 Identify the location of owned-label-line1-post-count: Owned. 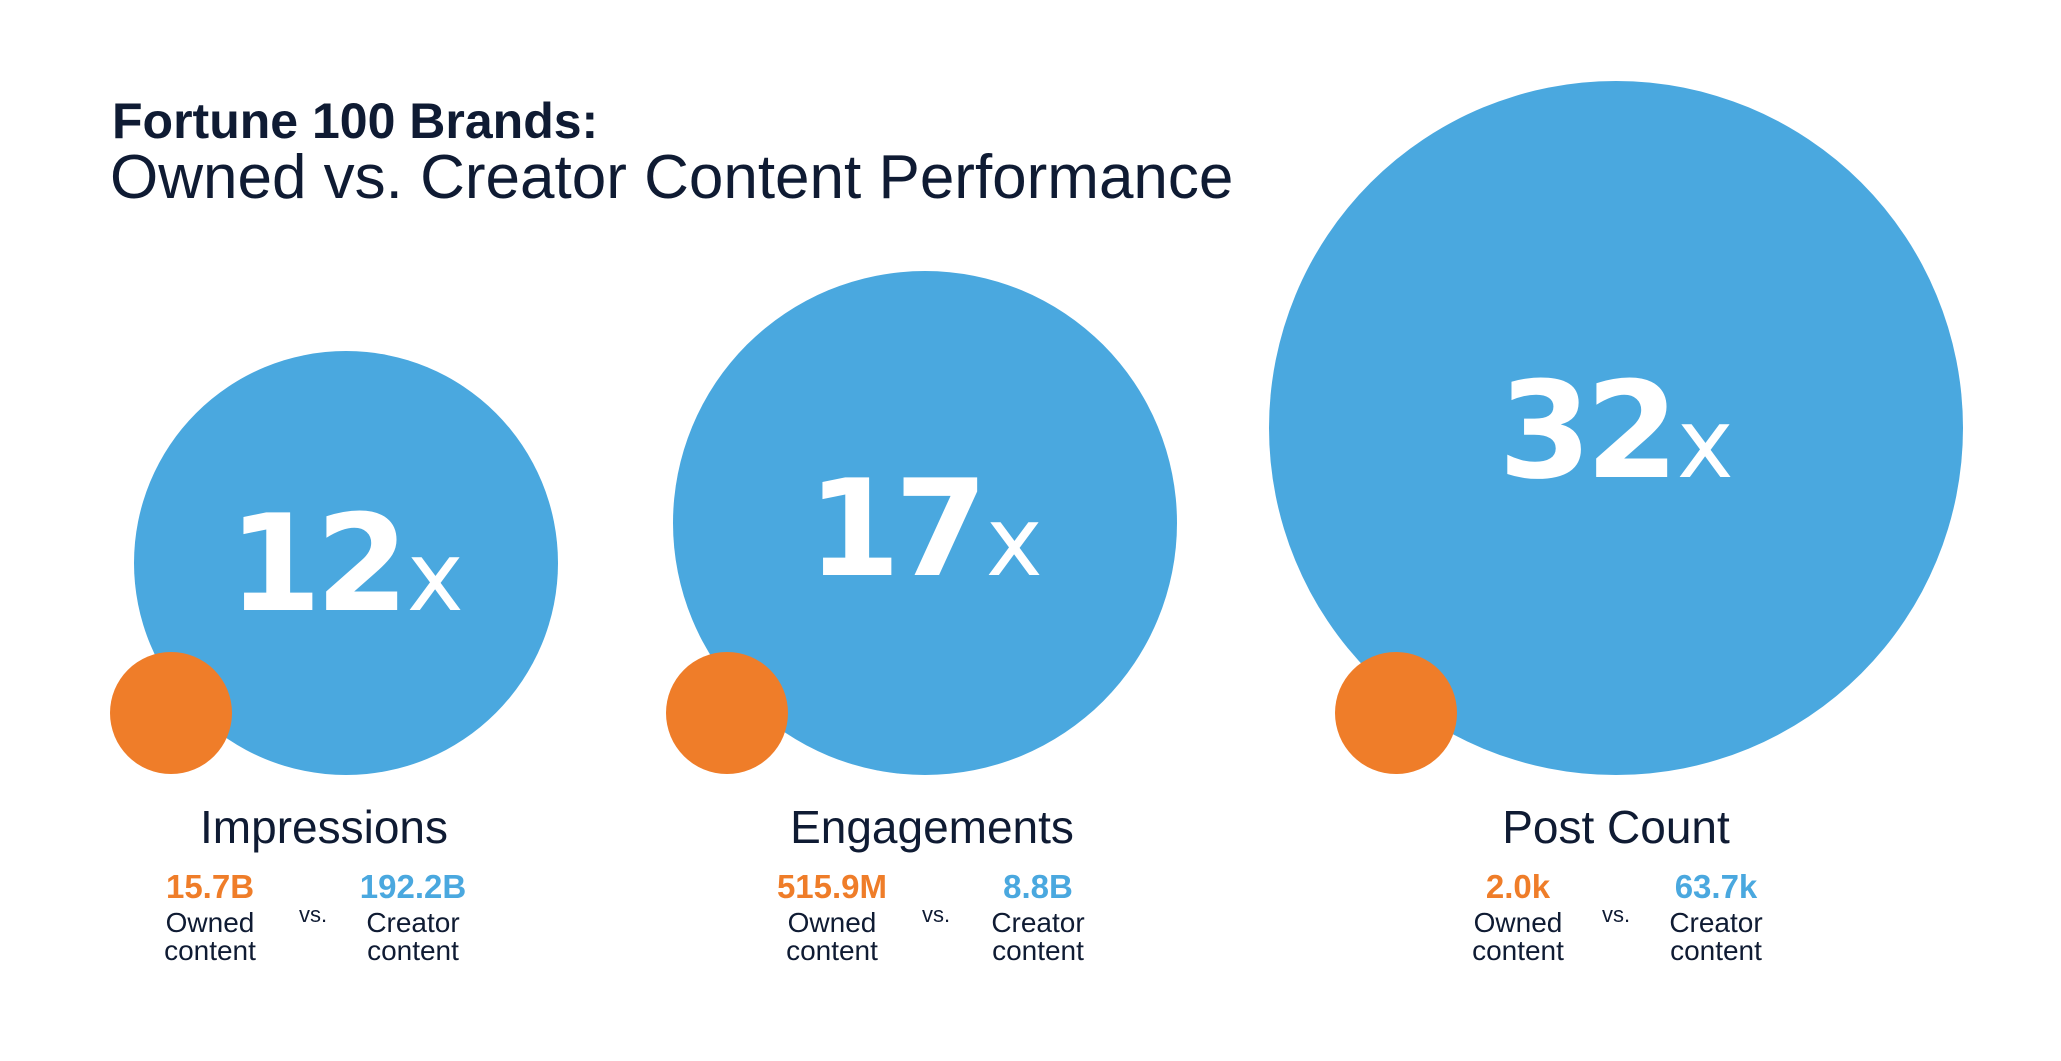
(1518, 922).